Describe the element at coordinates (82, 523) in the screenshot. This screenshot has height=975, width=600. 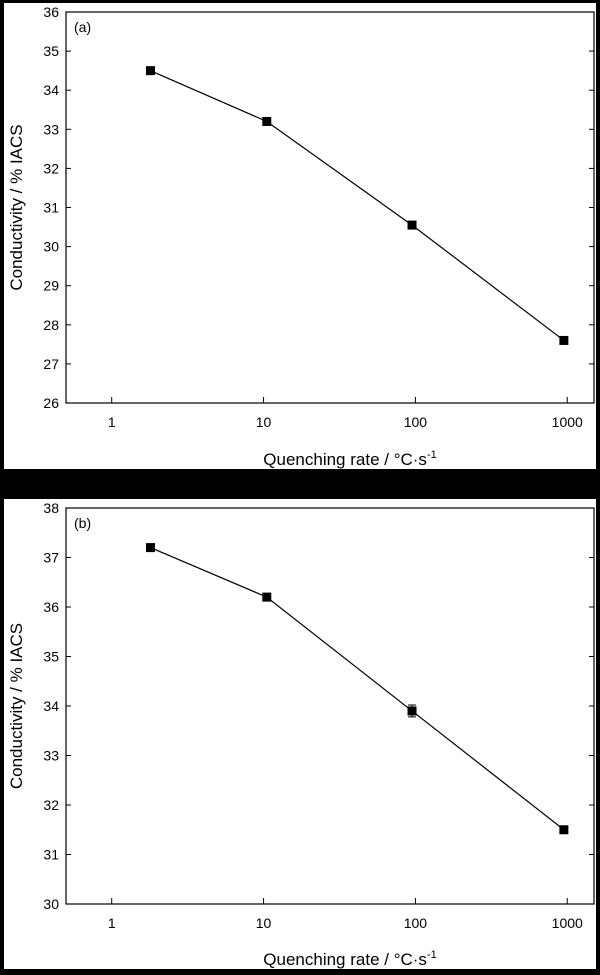
I see `chart-b-panel-label: (b)` at that location.